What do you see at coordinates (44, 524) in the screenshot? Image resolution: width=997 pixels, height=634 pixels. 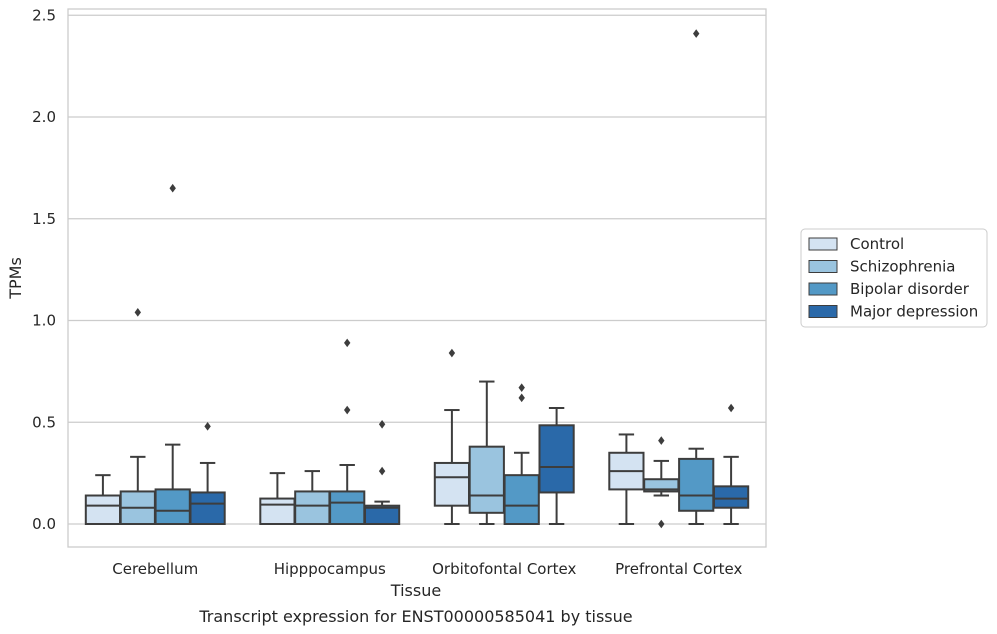 I see `y-tick-label: 0.0` at bounding box center [44, 524].